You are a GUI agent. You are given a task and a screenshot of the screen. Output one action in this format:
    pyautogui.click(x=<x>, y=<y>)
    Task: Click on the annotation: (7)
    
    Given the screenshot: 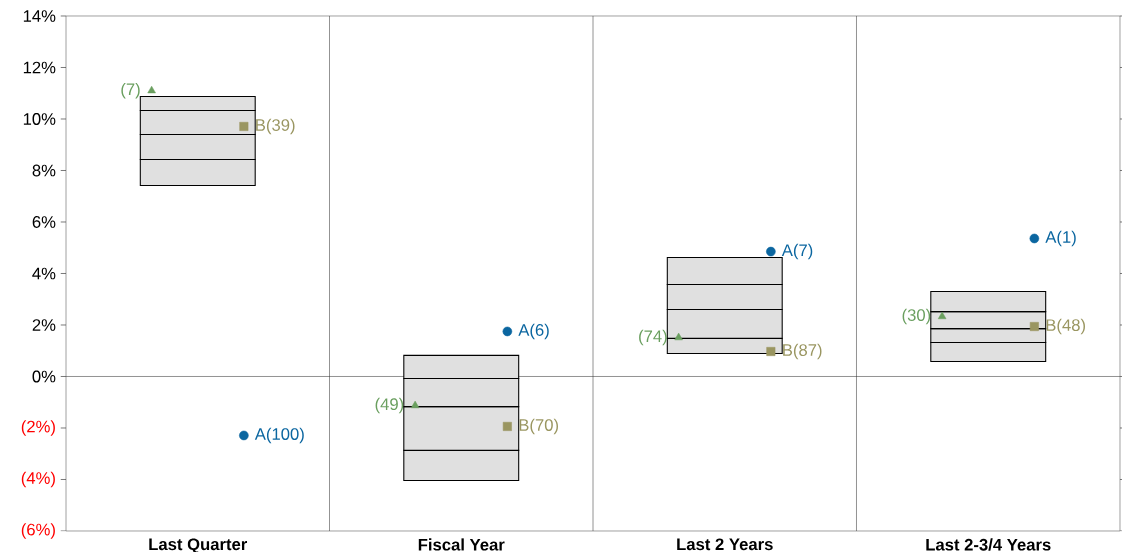 What is the action you would take?
    pyautogui.click(x=130, y=90)
    